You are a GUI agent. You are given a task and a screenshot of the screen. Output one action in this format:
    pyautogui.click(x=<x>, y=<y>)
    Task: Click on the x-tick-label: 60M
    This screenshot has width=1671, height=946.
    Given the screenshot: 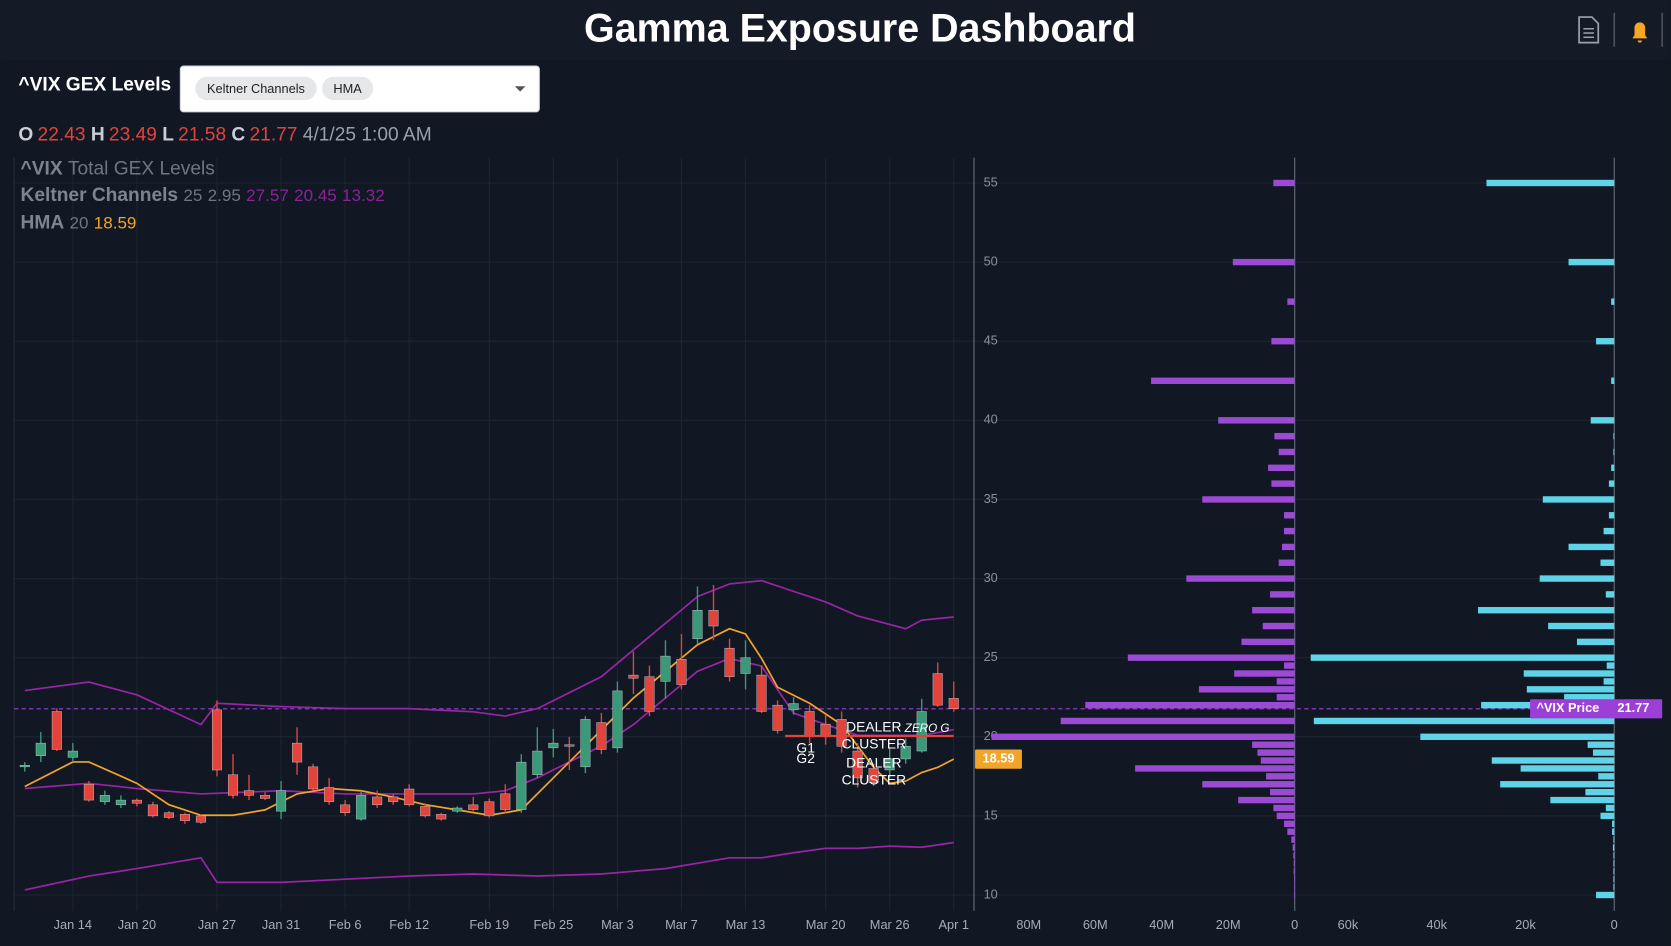 What is the action you would take?
    pyautogui.click(x=1095, y=924)
    